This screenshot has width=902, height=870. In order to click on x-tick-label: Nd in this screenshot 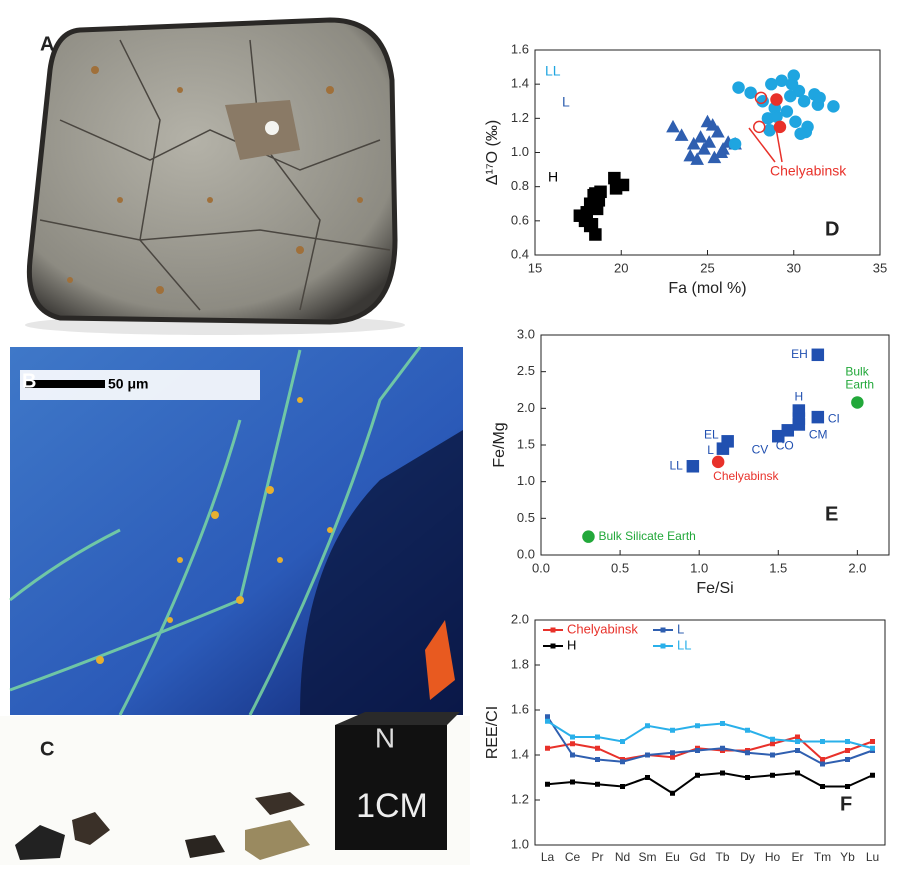, I will do `click(622, 857)`.